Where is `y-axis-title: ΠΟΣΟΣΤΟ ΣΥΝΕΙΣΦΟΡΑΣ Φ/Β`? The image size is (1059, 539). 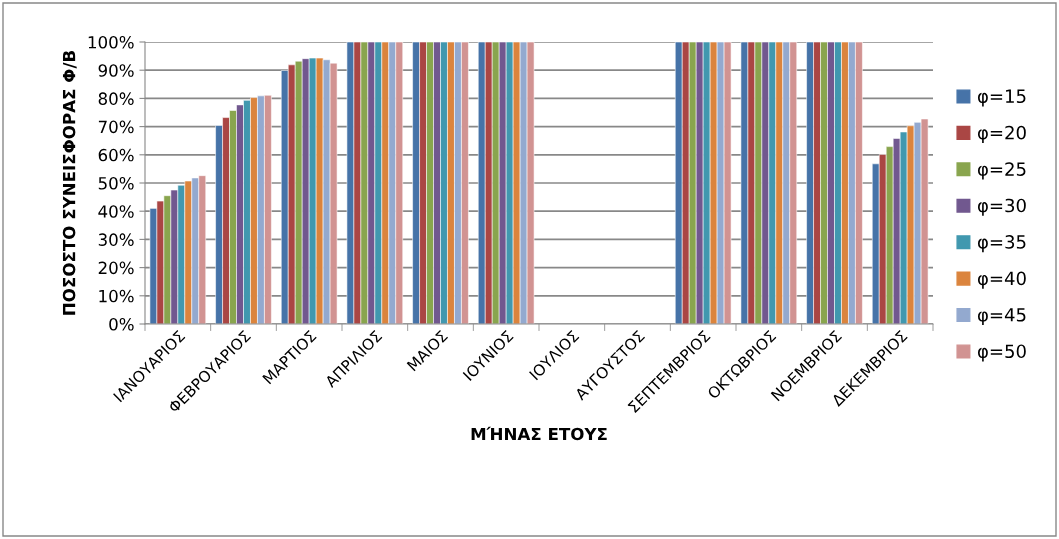
y-axis-title: ΠΟΣΟΣΤΟ ΣΥΝΕΙΣΦΟΡΑΣ Φ/Β is located at coordinates (69, 182).